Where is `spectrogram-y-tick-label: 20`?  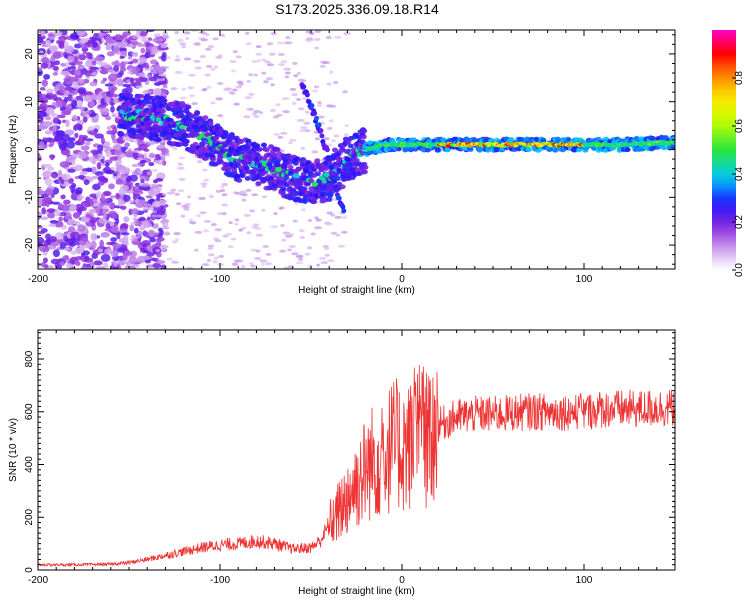 spectrogram-y-tick-label: 20 is located at coordinates (29, 54).